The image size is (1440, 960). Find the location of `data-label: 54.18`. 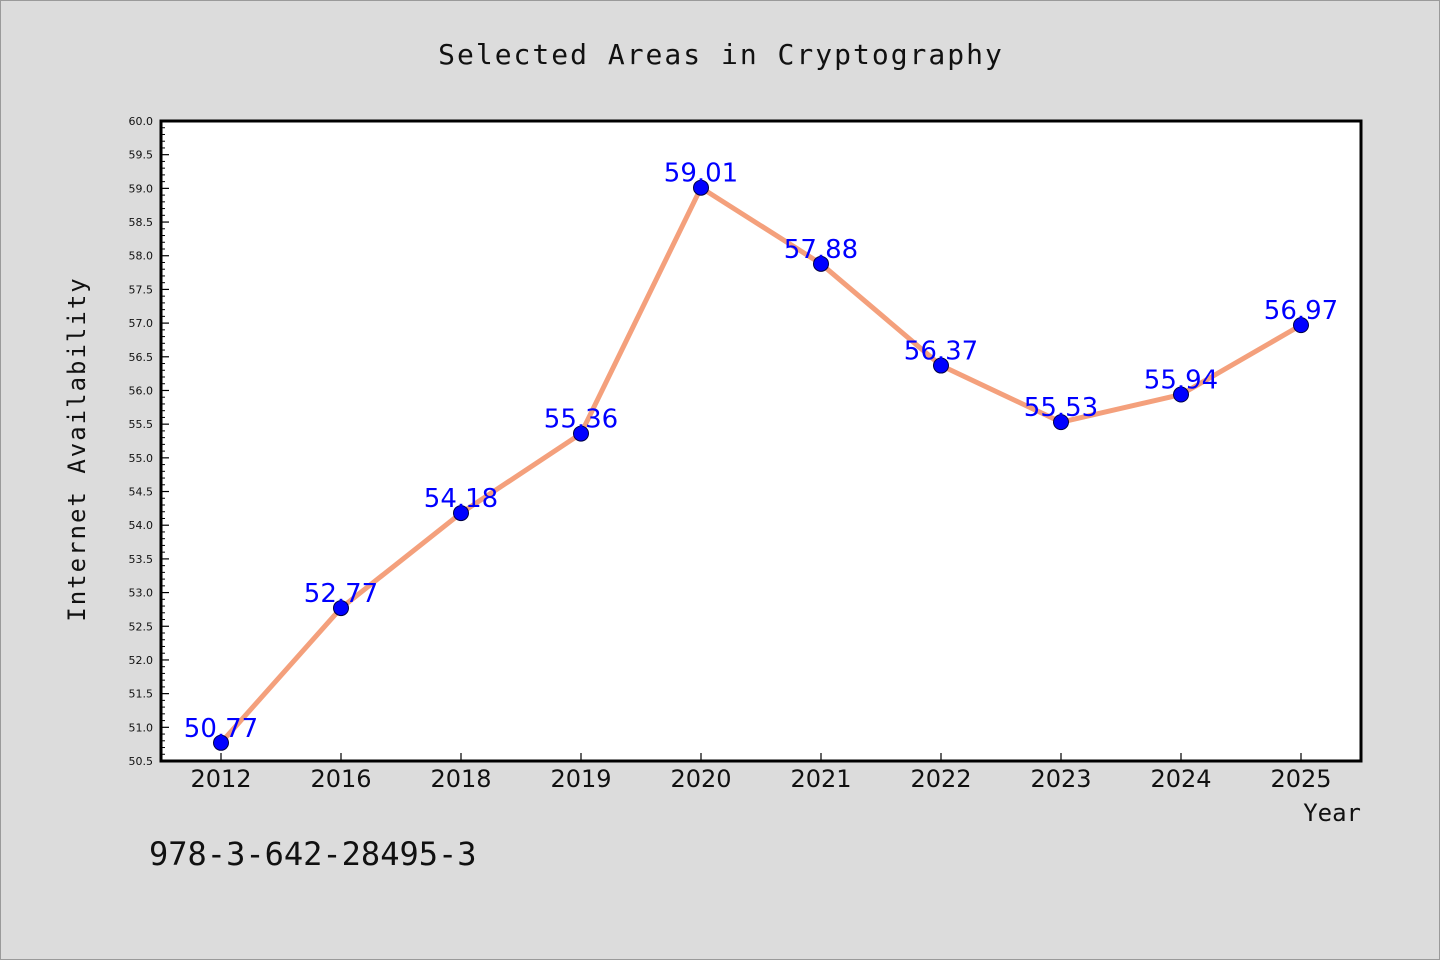

data-label: 54.18 is located at coordinates (461, 499).